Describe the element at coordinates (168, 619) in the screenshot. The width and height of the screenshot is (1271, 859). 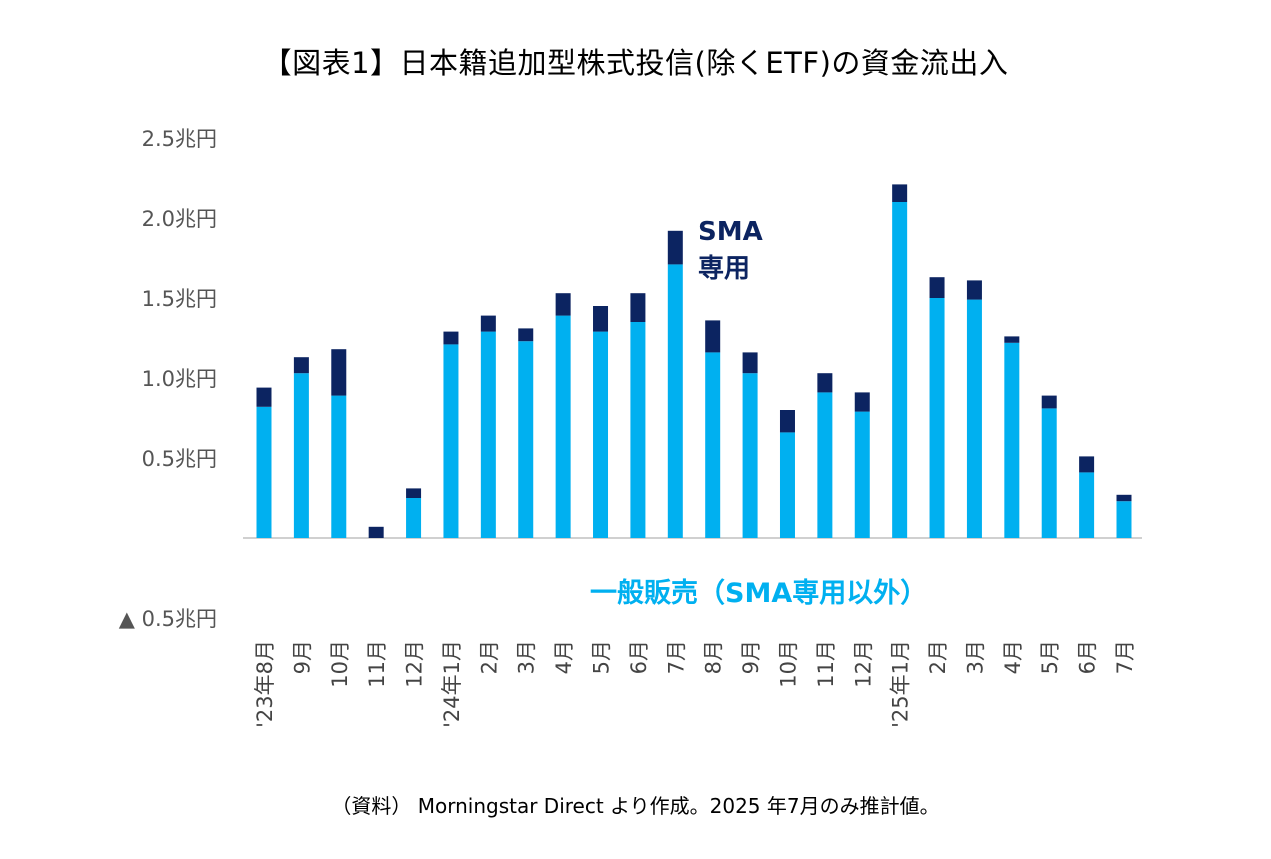
I see `y-tick-label: ▲ 0.5兆円` at that location.